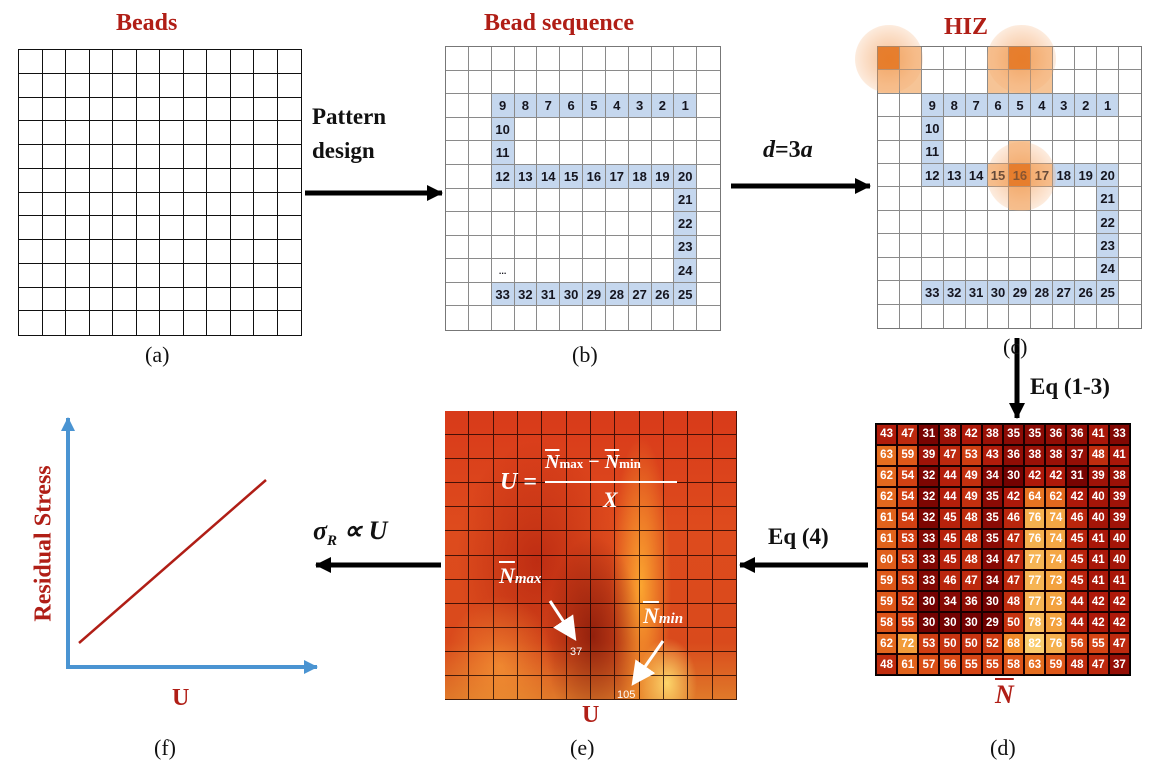 The width and height of the screenshot is (1161, 769). I want to click on matrix-cell: 47, so click(1013, 581).